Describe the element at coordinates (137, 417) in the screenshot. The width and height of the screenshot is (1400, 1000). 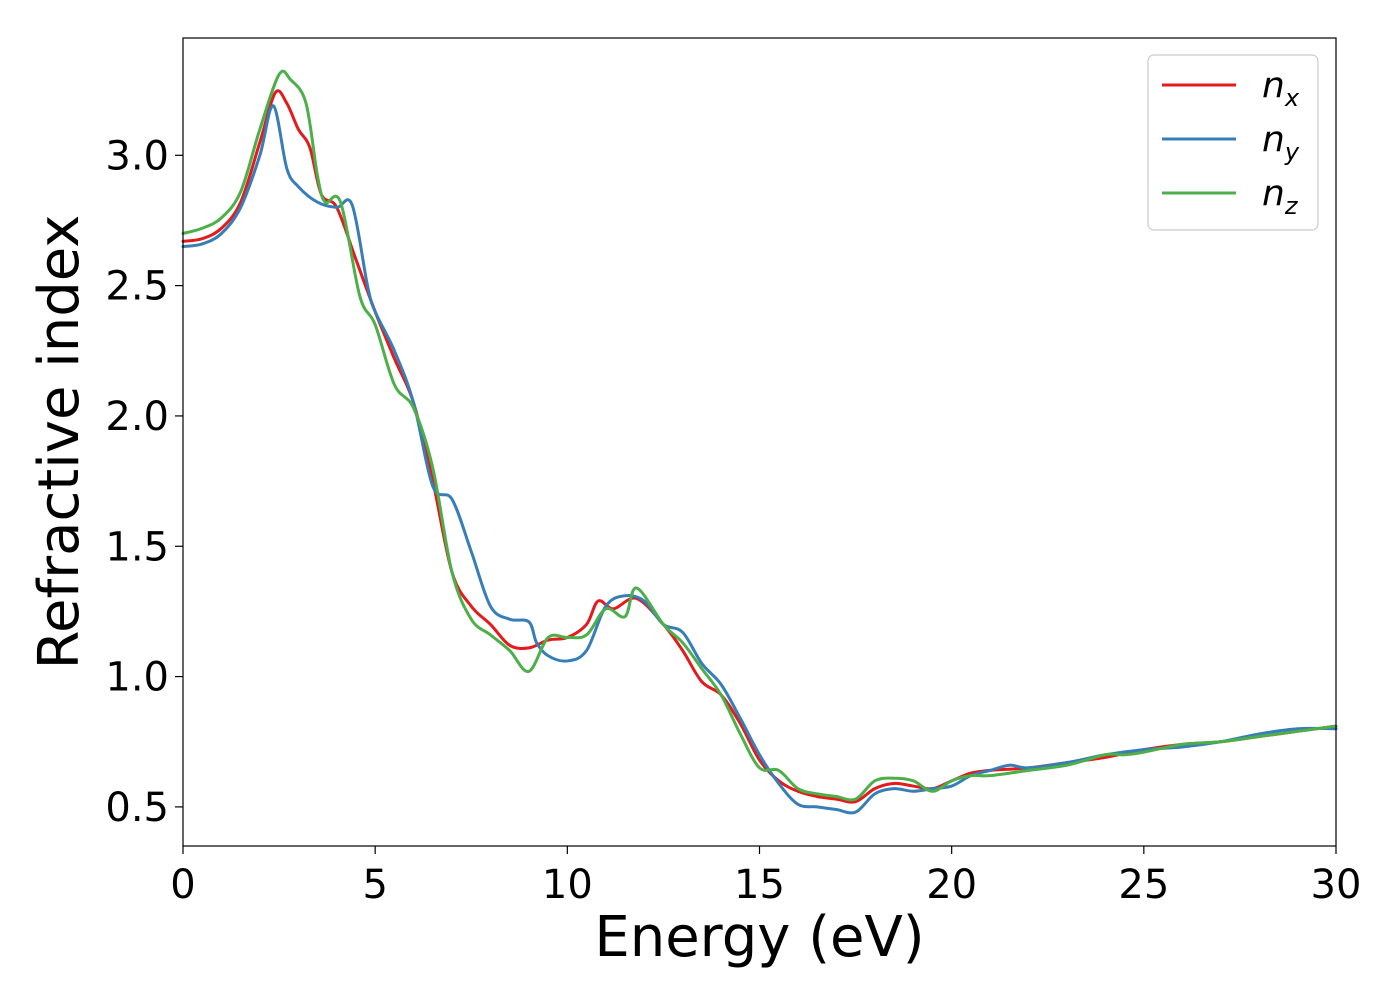
I see `y-tick-label: 2.0` at that location.